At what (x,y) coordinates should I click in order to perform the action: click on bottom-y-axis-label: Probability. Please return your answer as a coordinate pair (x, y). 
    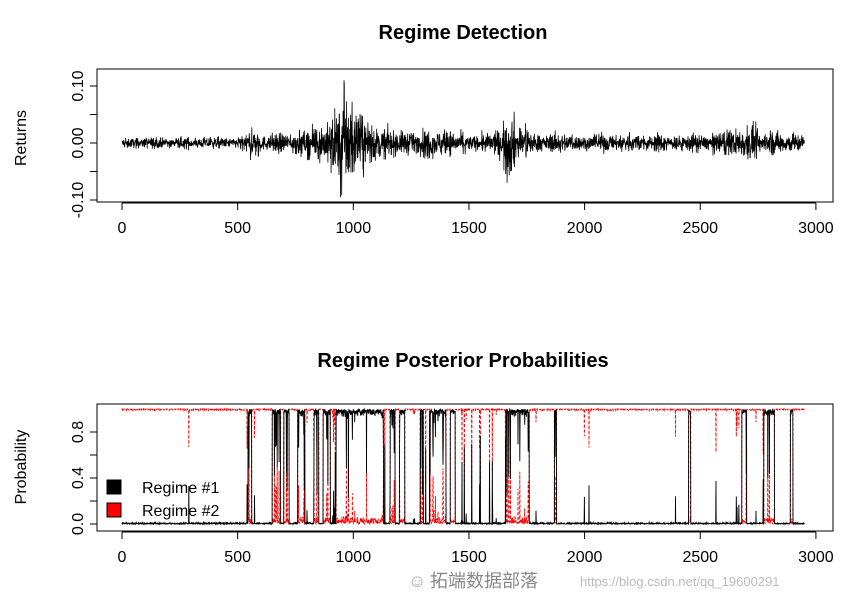
    Looking at the image, I should click on (21, 467).